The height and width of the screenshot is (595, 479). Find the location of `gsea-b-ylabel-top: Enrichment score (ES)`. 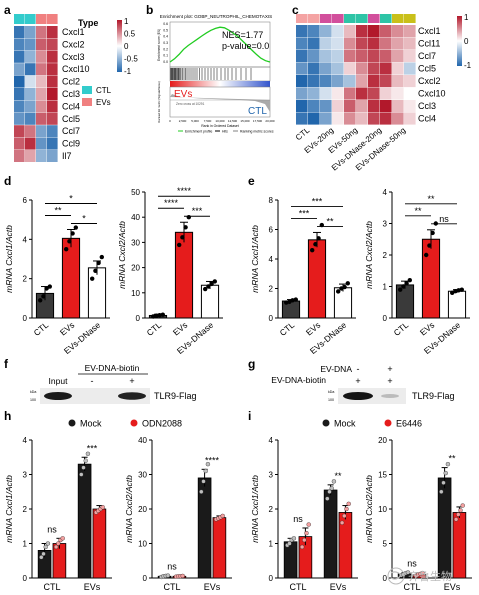

gsea-b-ylabel-top: Enrichment score (ES) is located at coordinates (159, 45).